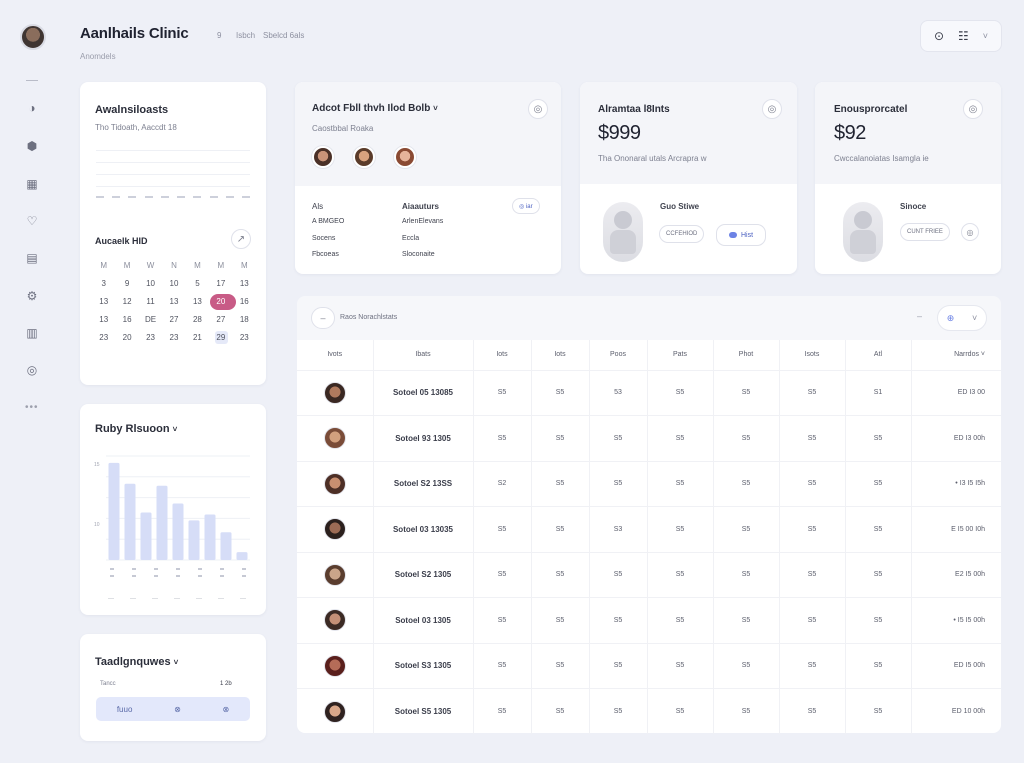 The width and height of the screenshot is (1024, 763). I want to click on row-name: Sotoel S3 1305, so click(423, 665).